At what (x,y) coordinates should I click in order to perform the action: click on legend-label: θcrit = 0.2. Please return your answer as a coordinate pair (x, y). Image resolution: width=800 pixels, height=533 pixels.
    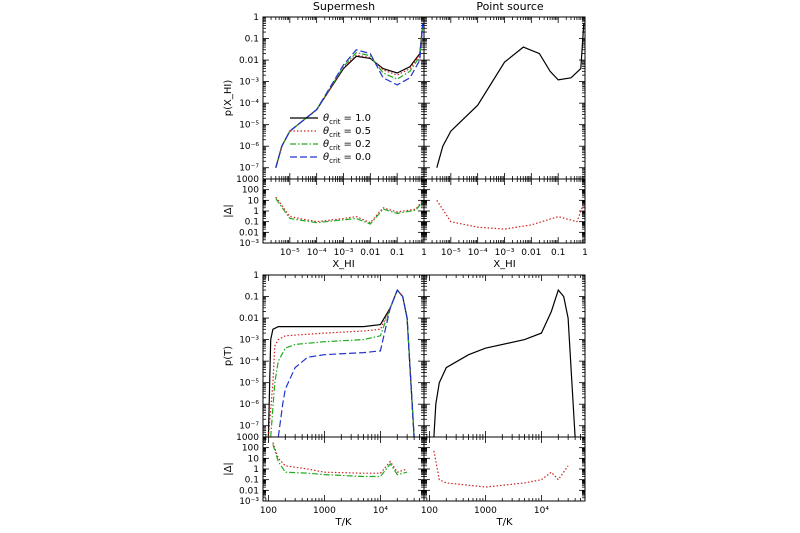
    Looking at the image, I should click on (347, 145).